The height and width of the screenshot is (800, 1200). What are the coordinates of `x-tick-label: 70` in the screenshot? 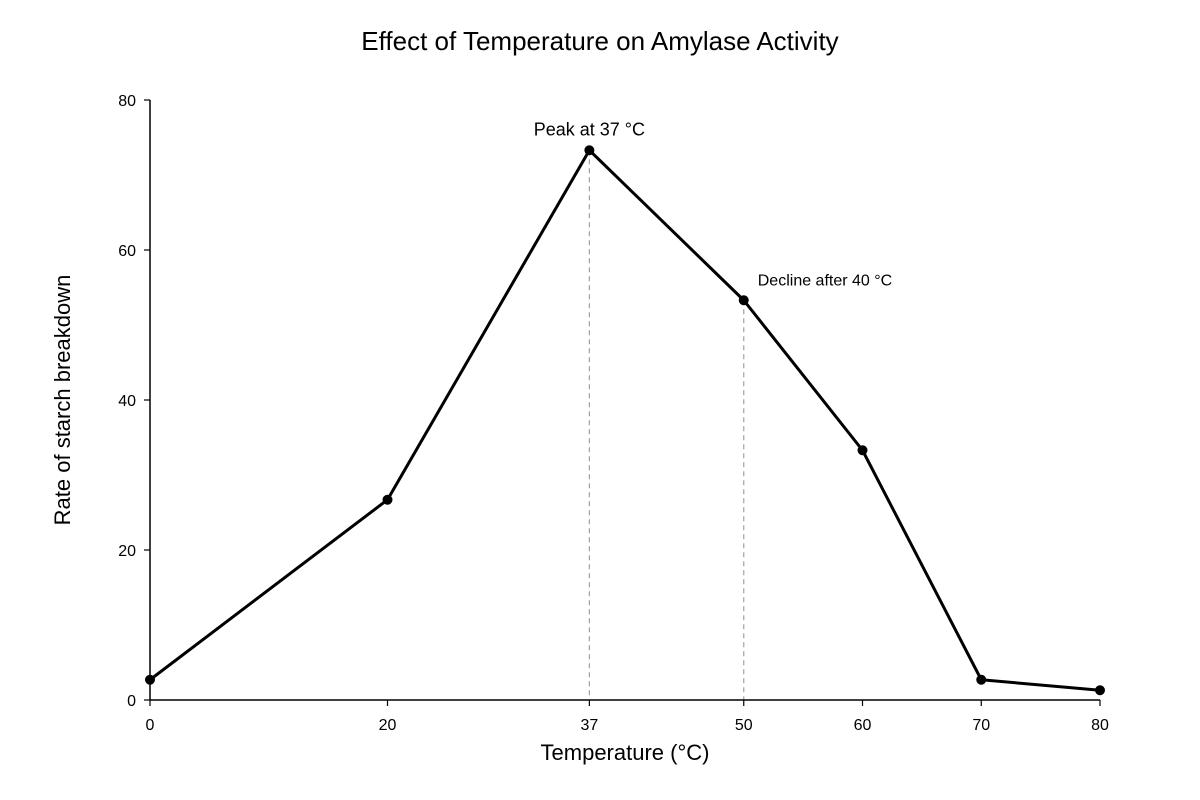 It's located at (981, 725).